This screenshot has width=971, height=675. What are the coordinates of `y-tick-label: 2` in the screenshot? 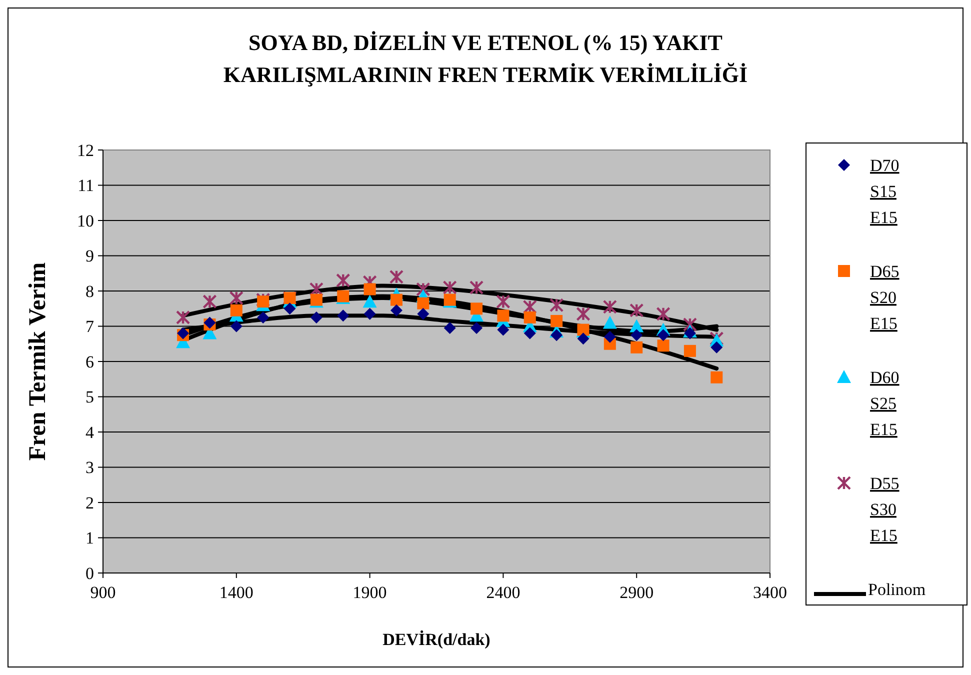 It's located at (90, 502).